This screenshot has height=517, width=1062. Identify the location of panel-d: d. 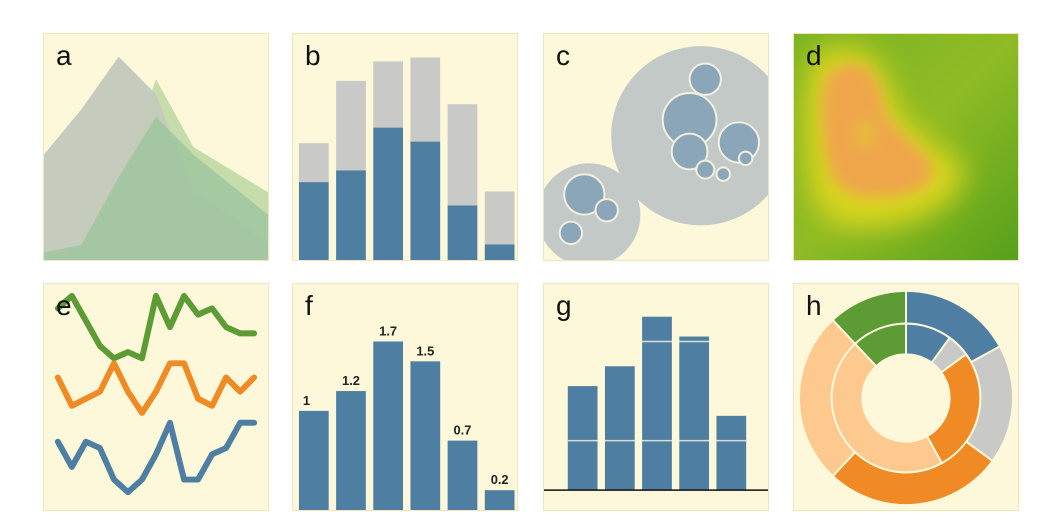
(906, 147).